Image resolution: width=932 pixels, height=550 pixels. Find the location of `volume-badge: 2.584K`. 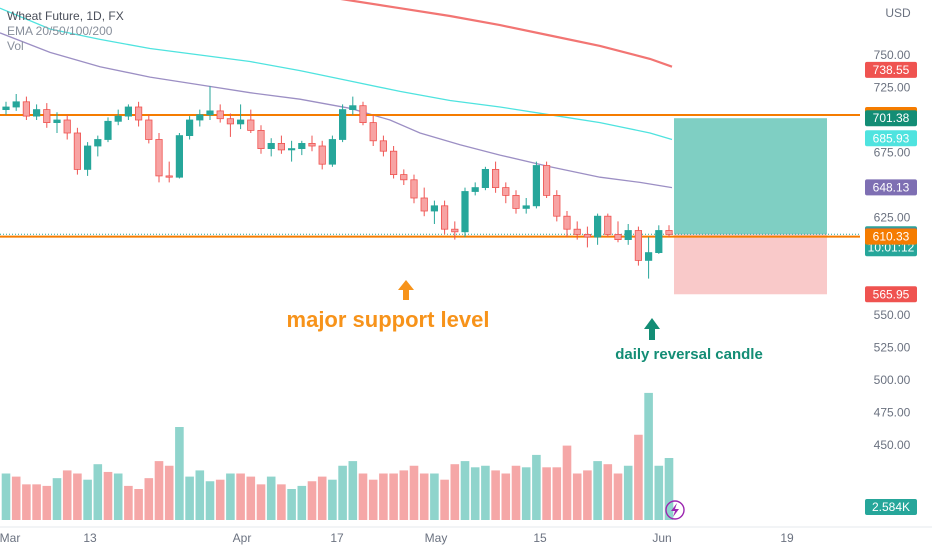

volume-badge: 2.584K is located at coordinates (891, 507).